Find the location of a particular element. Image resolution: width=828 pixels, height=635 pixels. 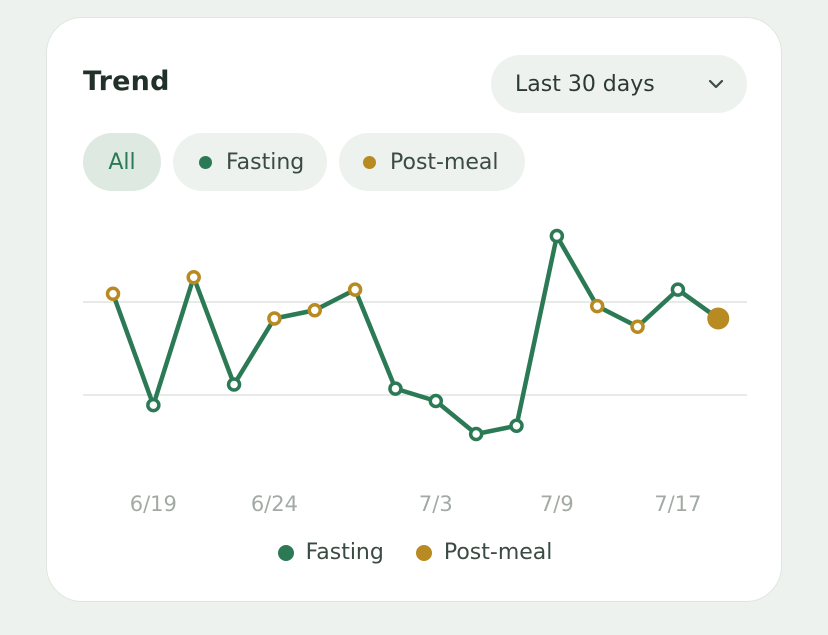

filter-chip-post-meal: Post-meal is located at coordinates (432, 162).